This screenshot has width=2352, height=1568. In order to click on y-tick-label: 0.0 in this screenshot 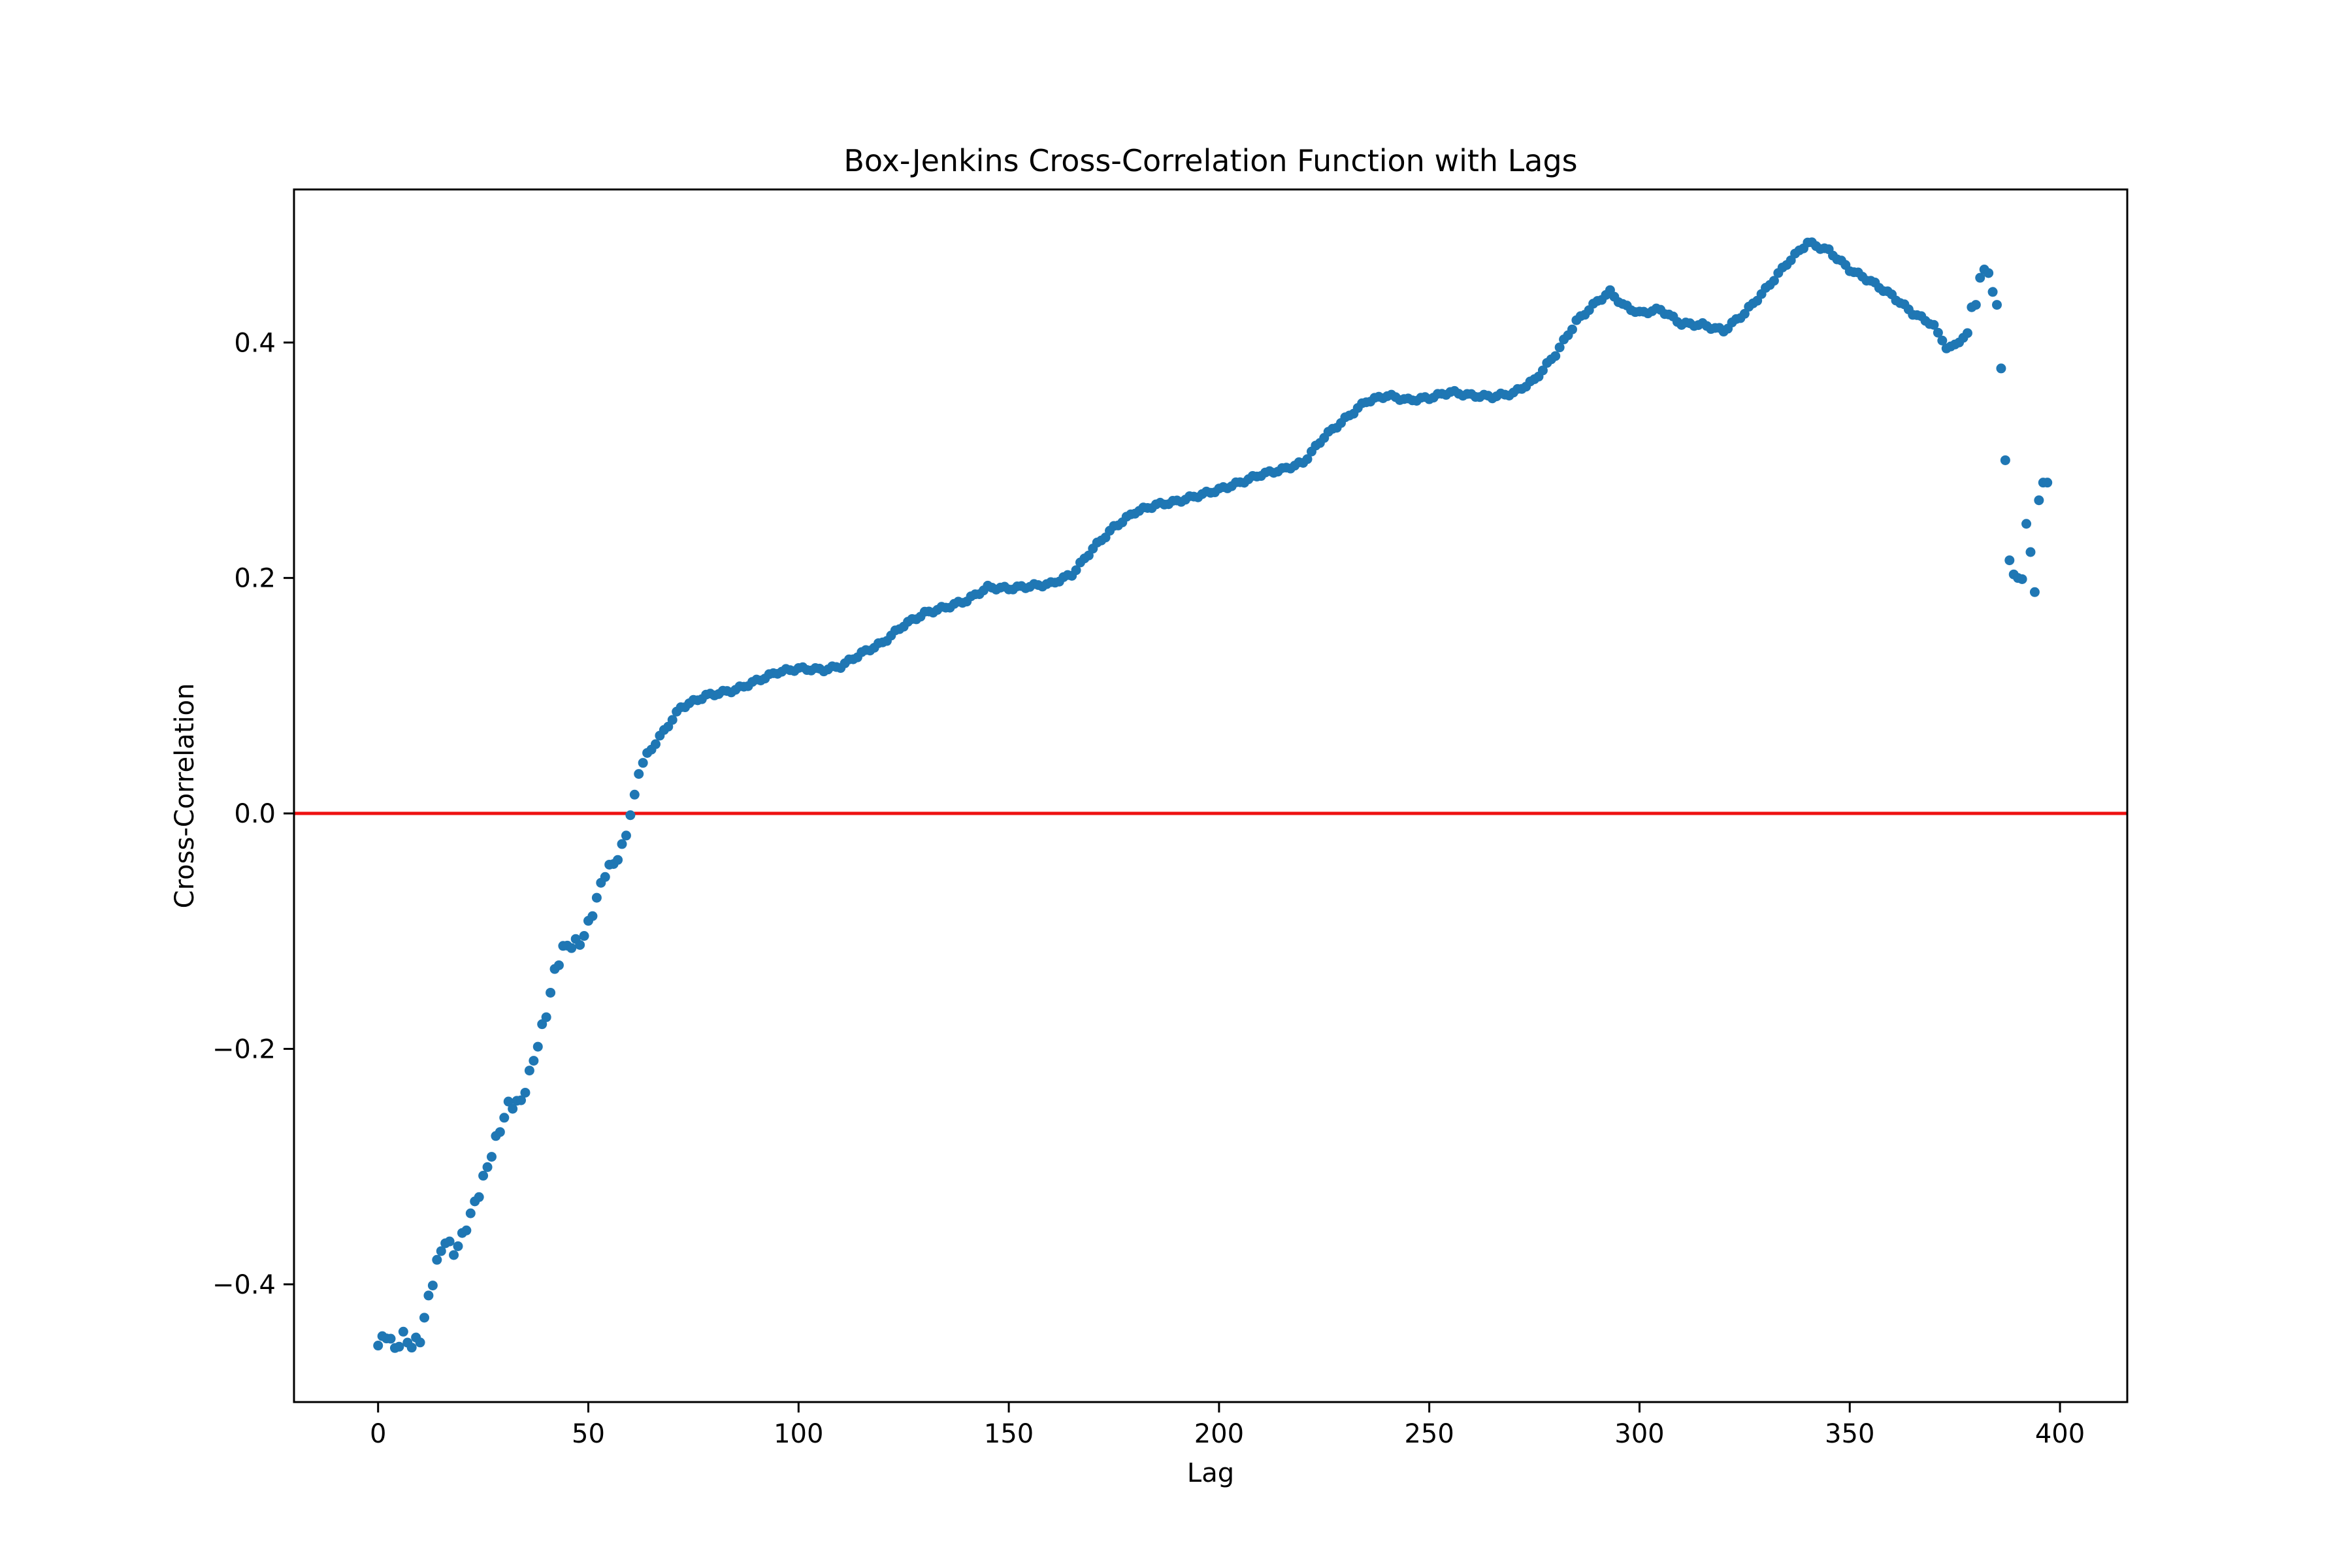, I will do `click(255, 814)`.